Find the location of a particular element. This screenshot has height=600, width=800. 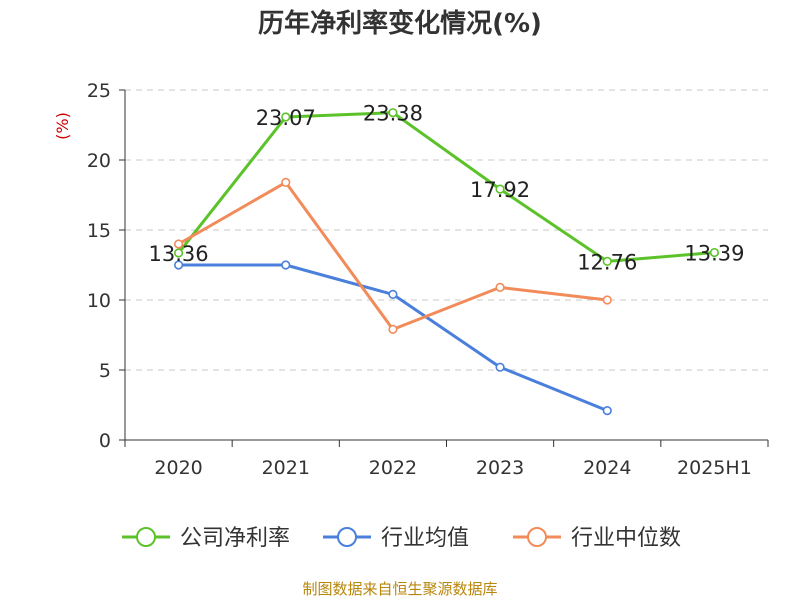

data-label: 23.38 is located at coordinates (393, 114).